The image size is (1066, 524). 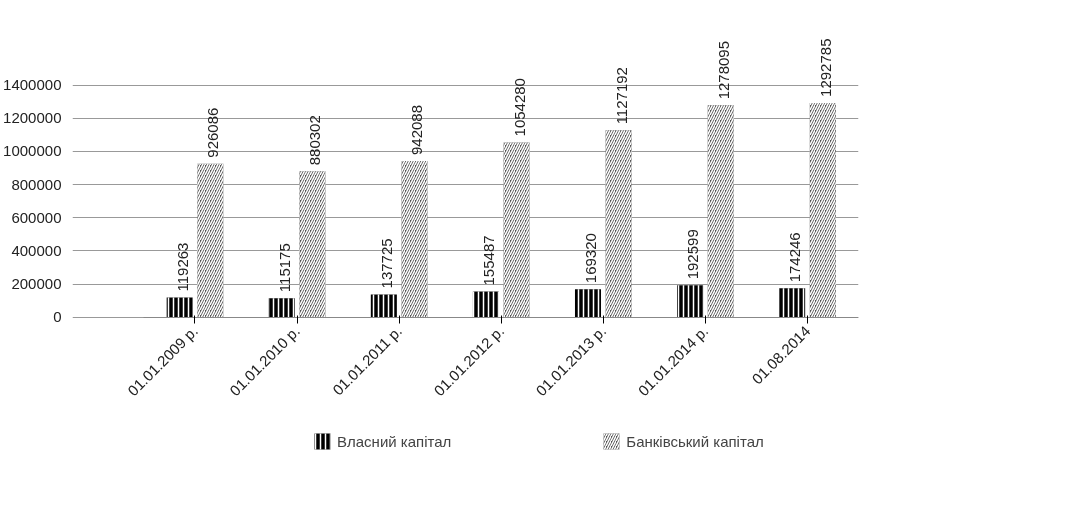 I want to click on data-label: 942088, so click(x=417, y=130).